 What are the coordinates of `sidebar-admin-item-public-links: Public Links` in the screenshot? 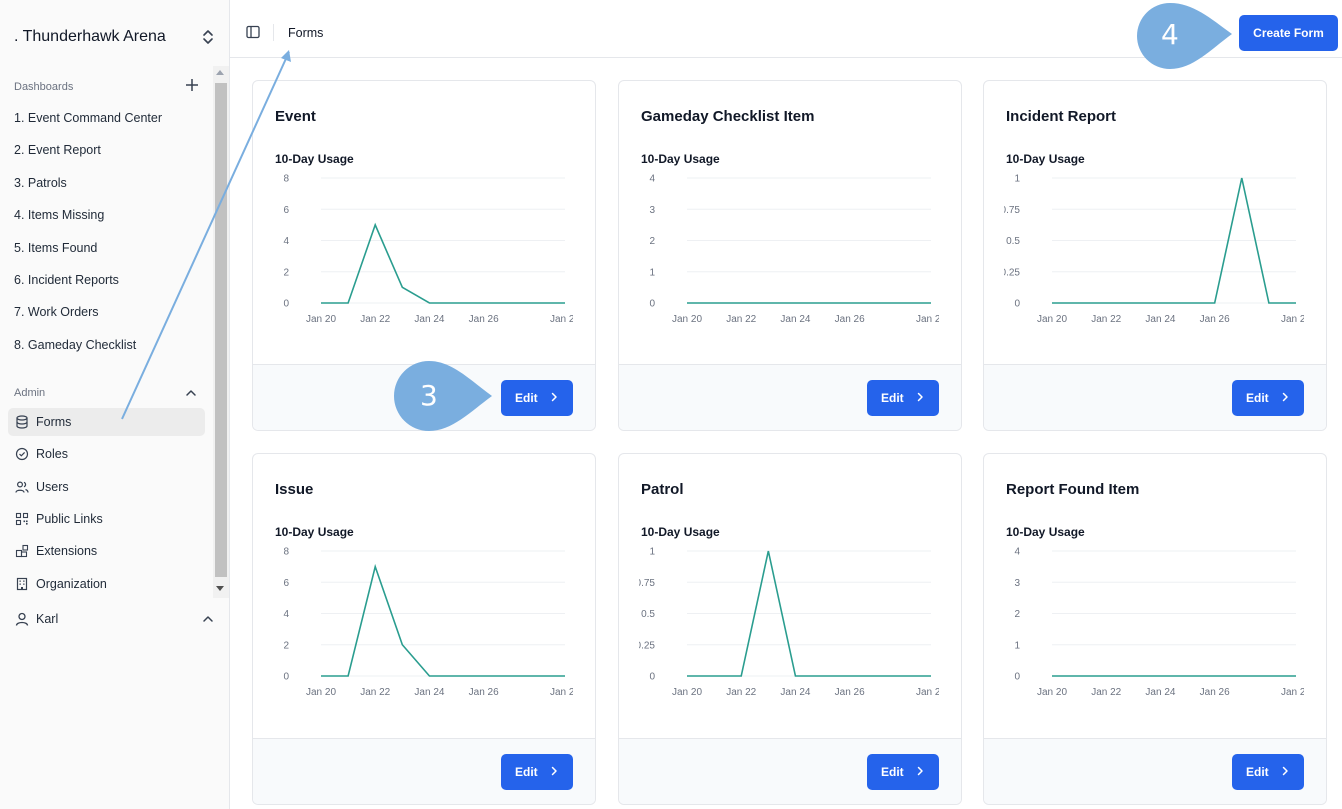 It's located at (106, 519).